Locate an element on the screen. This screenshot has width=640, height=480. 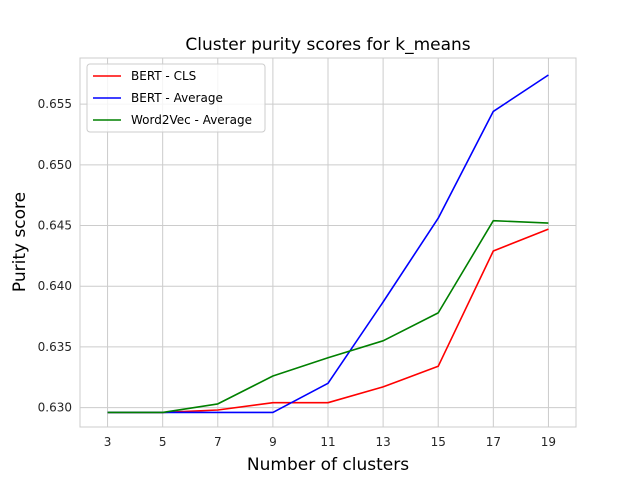
legend-label: BERT - Average is located at coordinates (177, 98).